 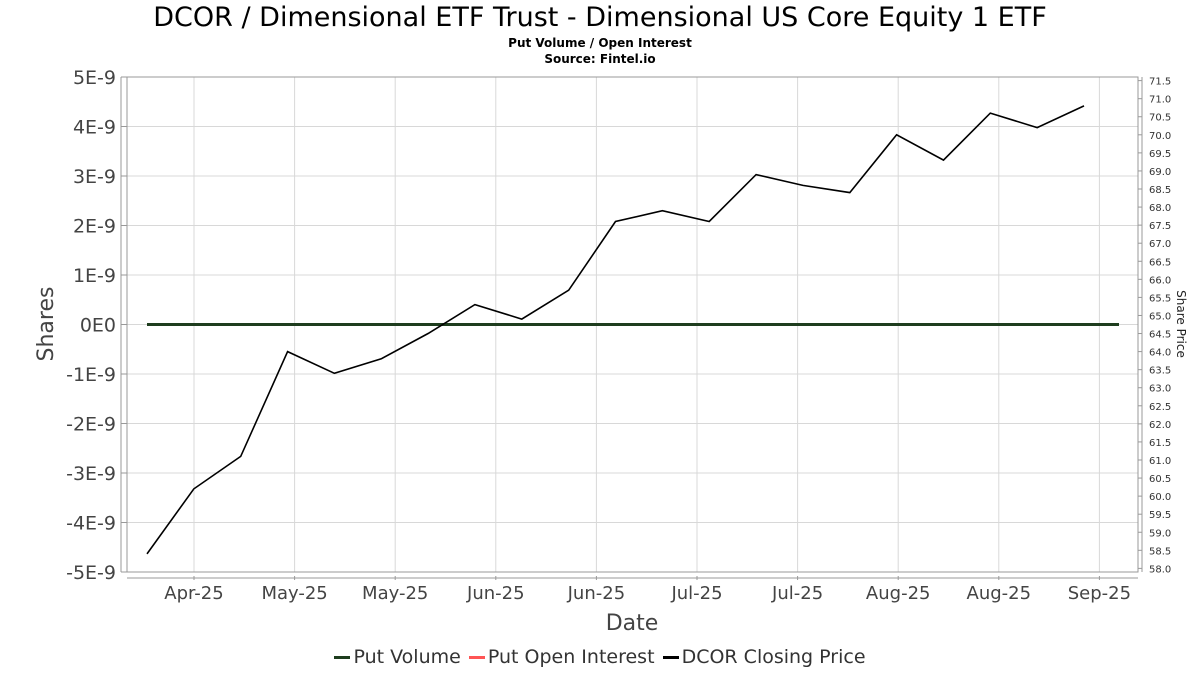 I want to click on legend-label-put-volume: Put Volume, so click(x=407, y=657).